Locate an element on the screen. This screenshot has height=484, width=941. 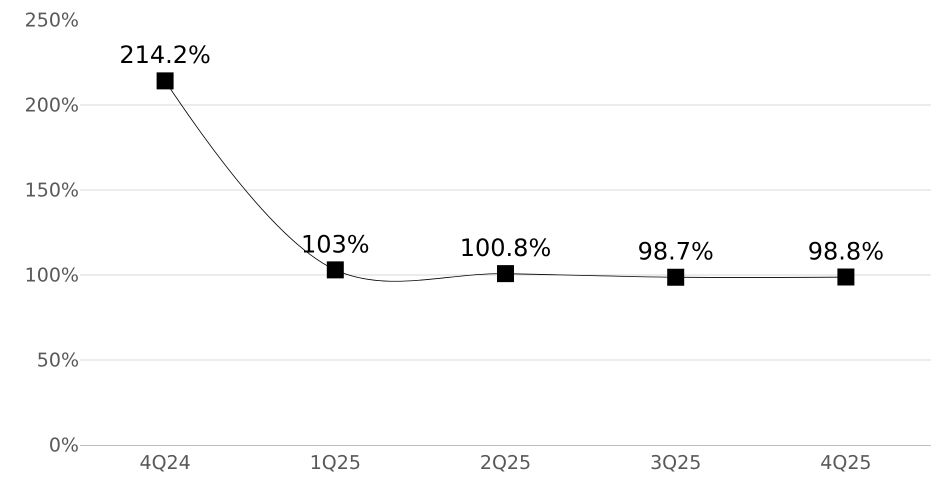
y-tick-label: 100% is located at coordinates (51, 275).